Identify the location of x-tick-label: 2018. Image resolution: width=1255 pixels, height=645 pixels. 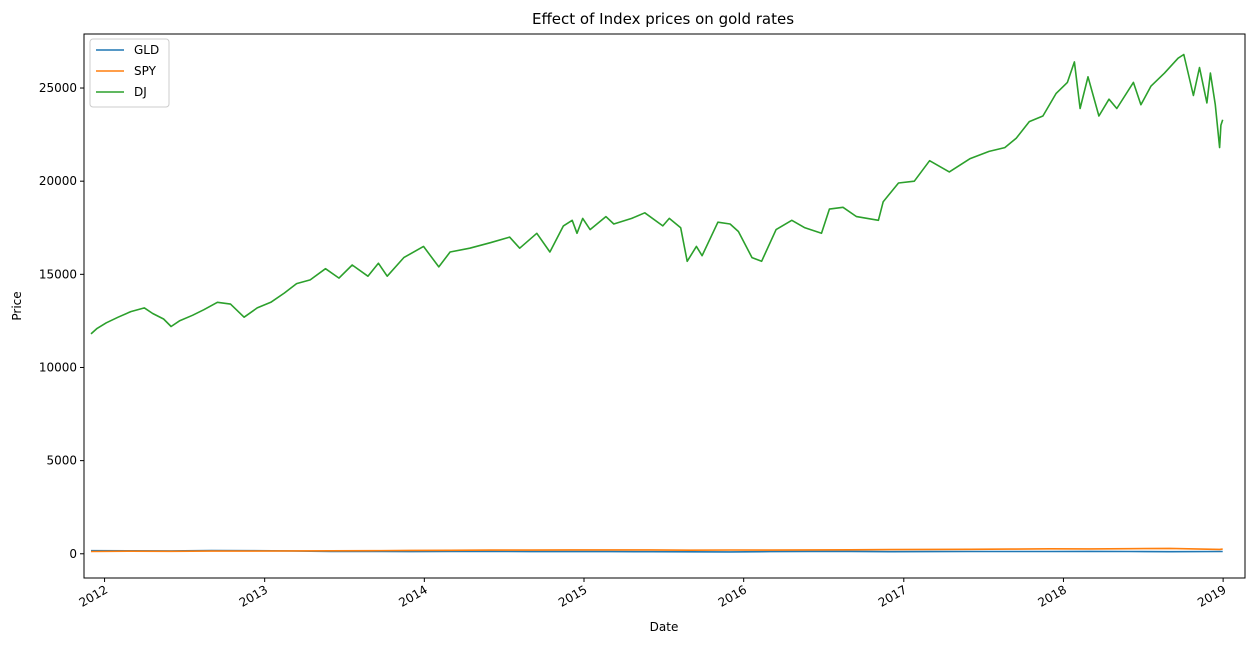
(1052, 595).